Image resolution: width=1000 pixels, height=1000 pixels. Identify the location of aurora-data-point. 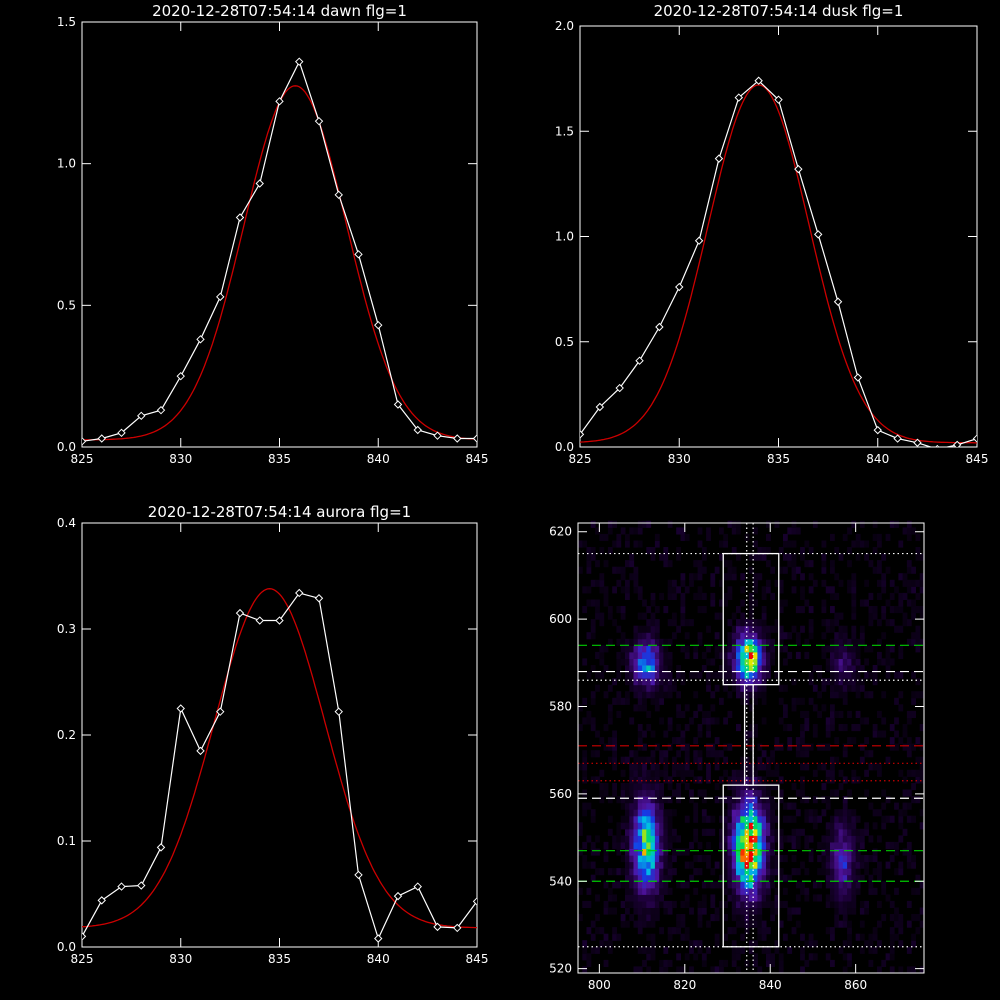
(180, 708).